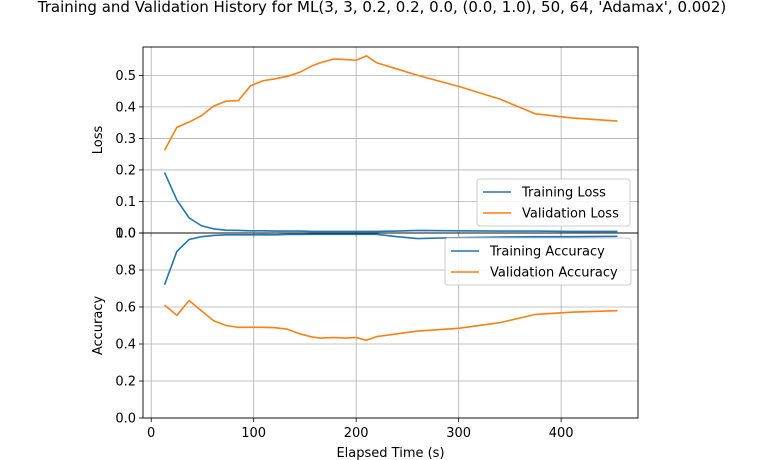  Describe the element at coordinates (125, 139) in the screenshot. I see `y-tick-label: 0.3` at that location.